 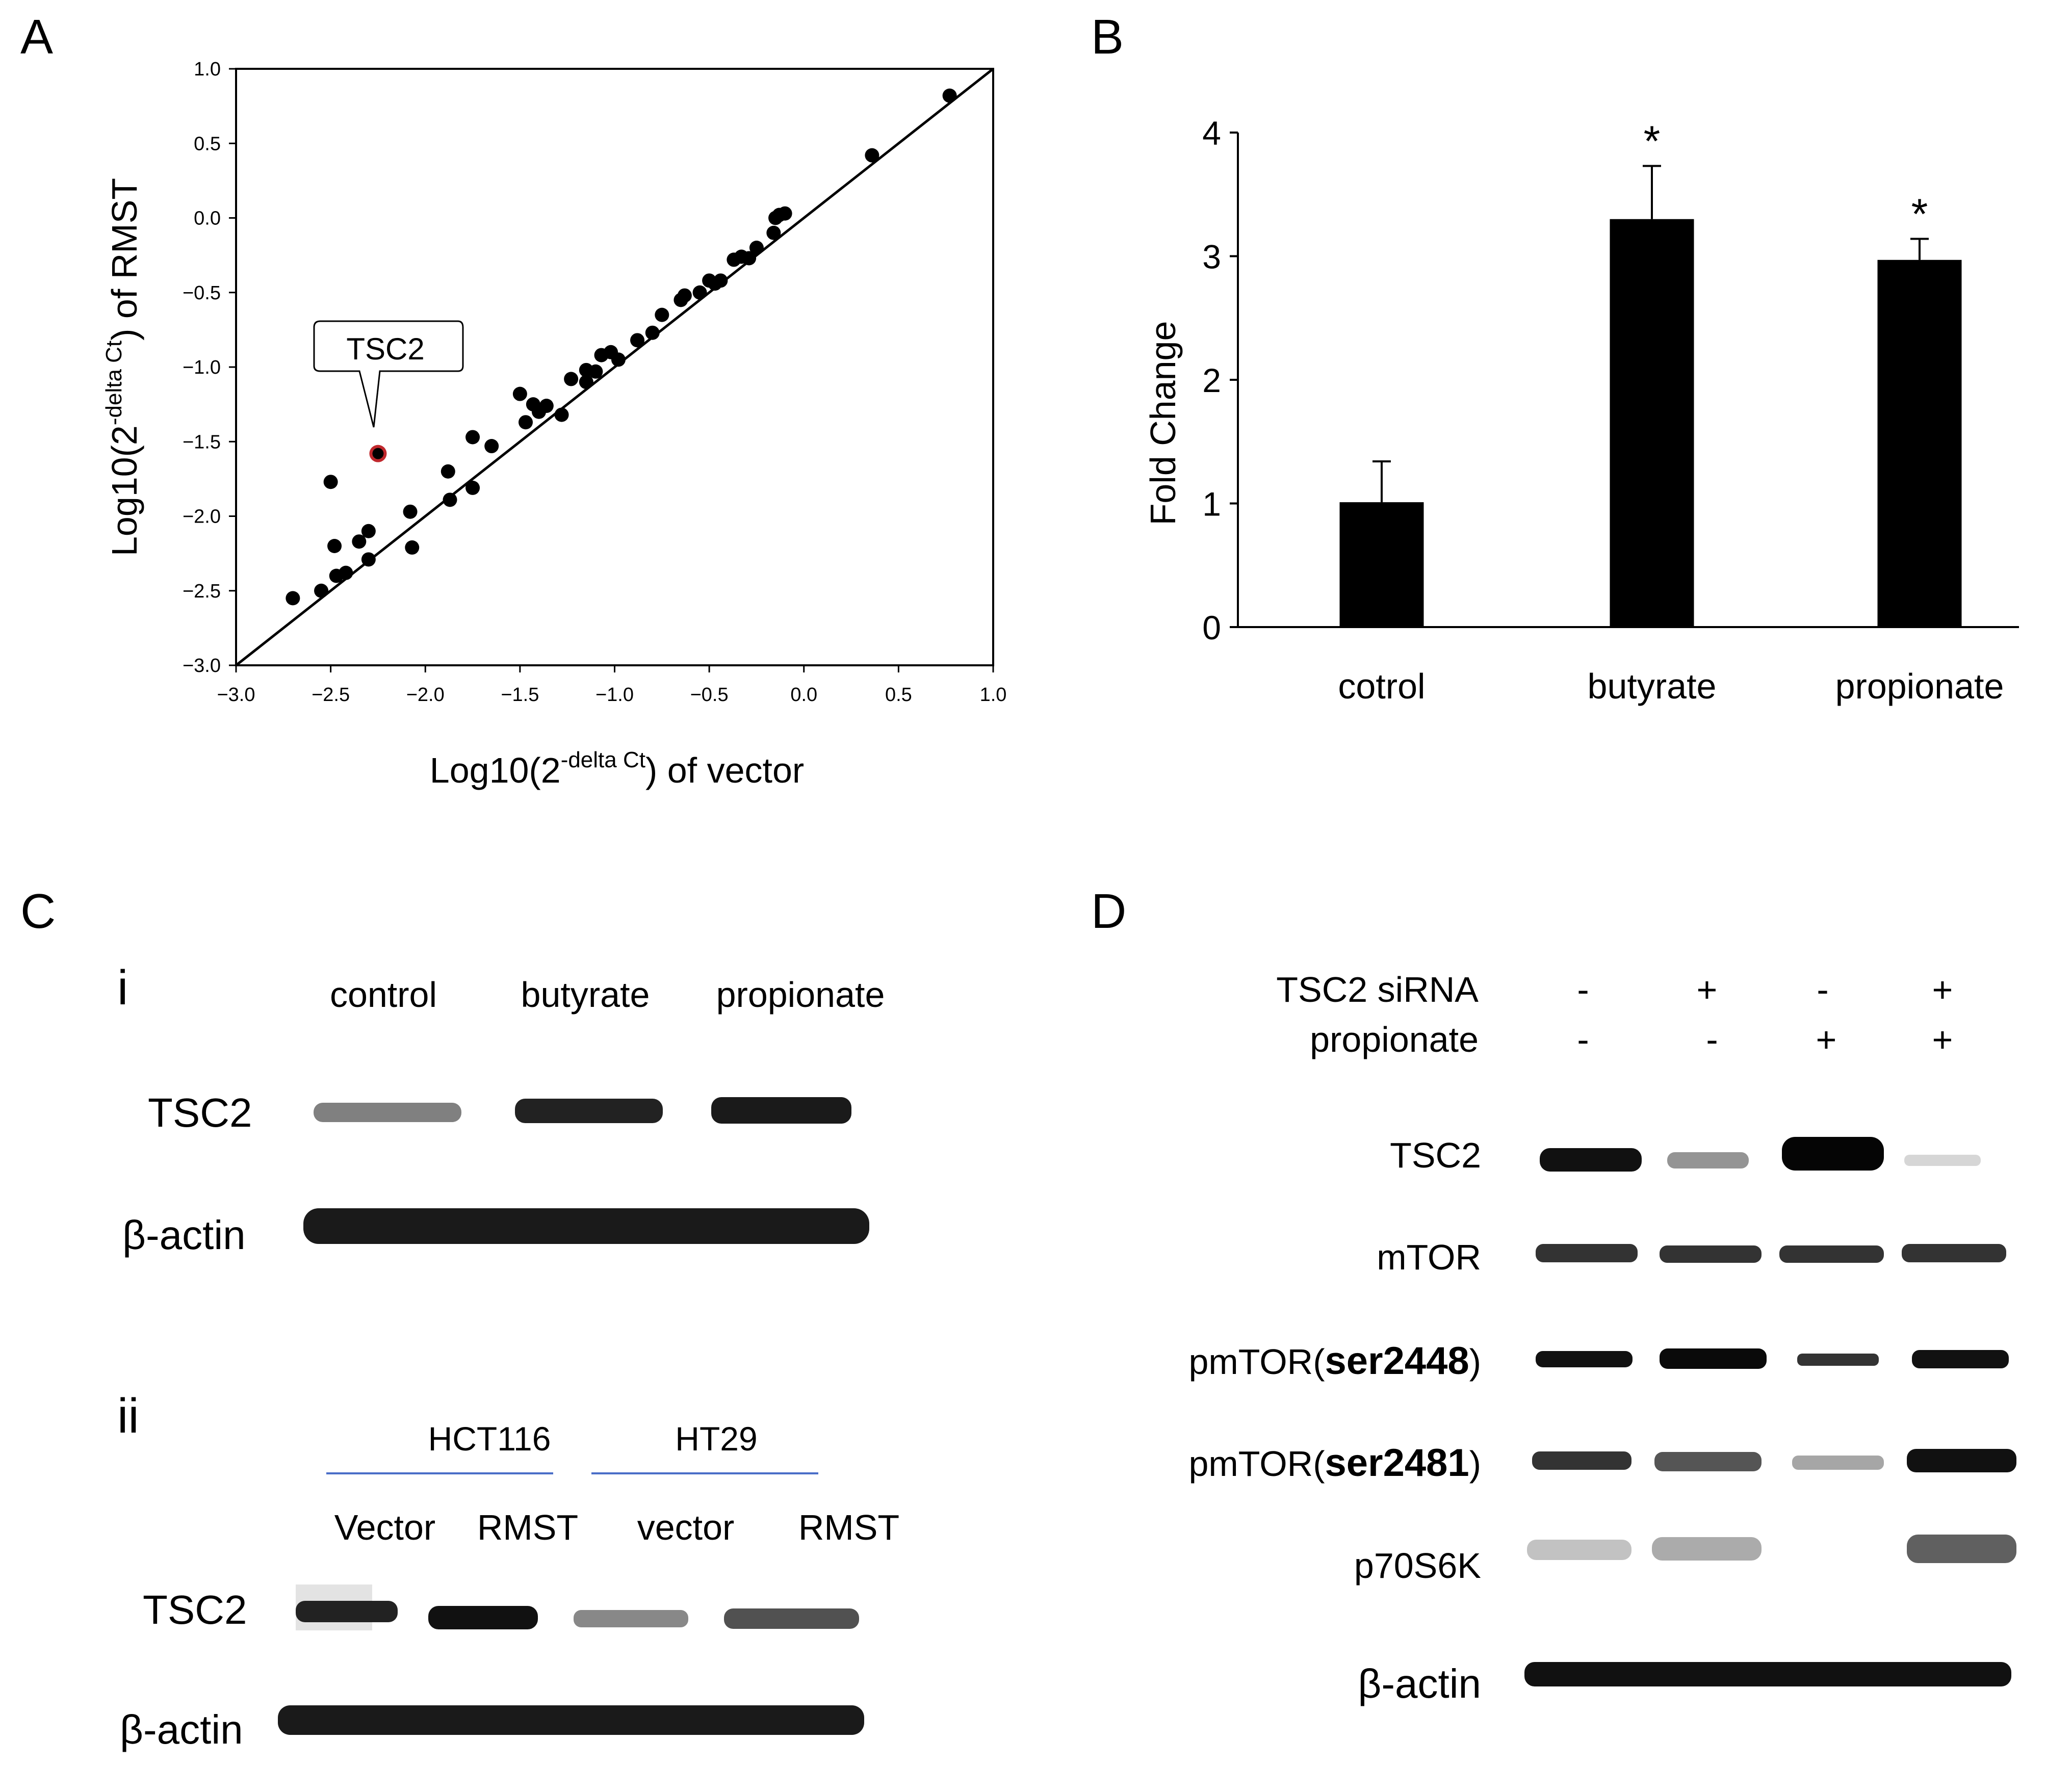 I want to click on row-label-d-pmtor-2448: pmTOR(ser2448), so click(x=1334, y=1361).